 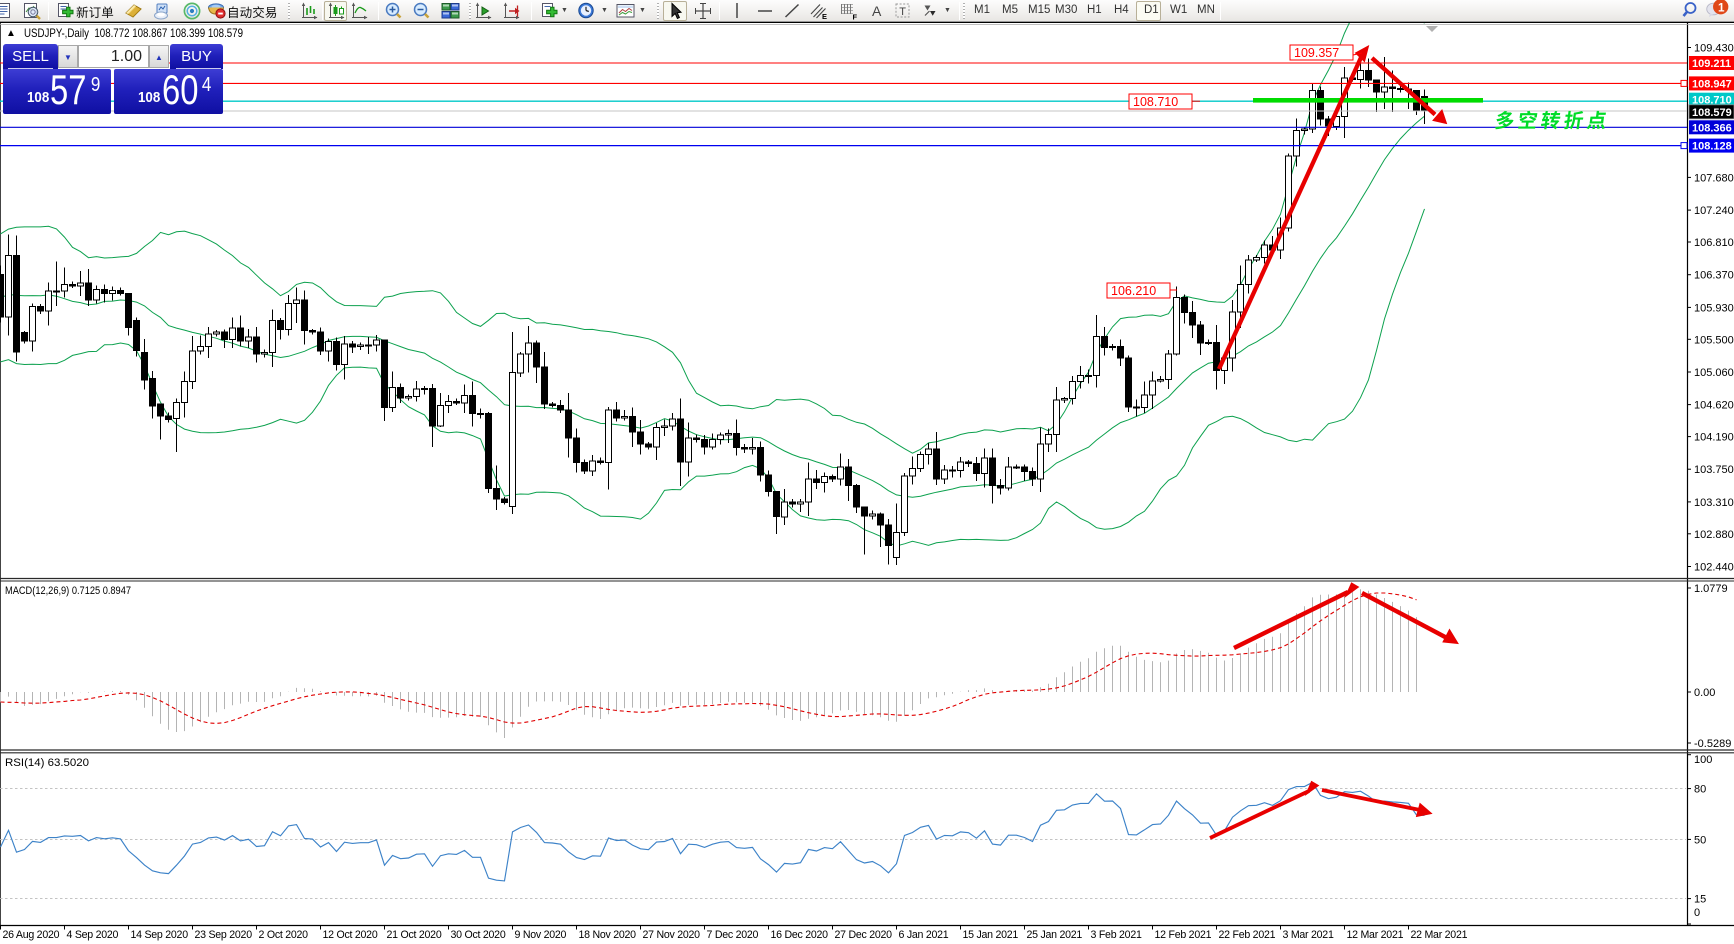 I want to click on svg-text: 6 Jan 2021, so click(x=924, y=935).